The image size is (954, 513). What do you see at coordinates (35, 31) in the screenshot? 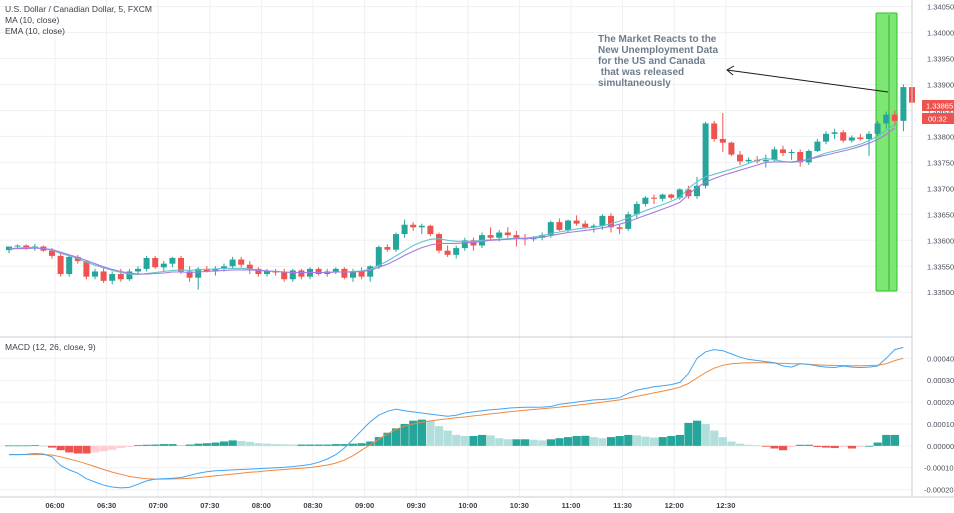
I see `ema-legend: EMA (10, close)` at bounding box center [35, 31].